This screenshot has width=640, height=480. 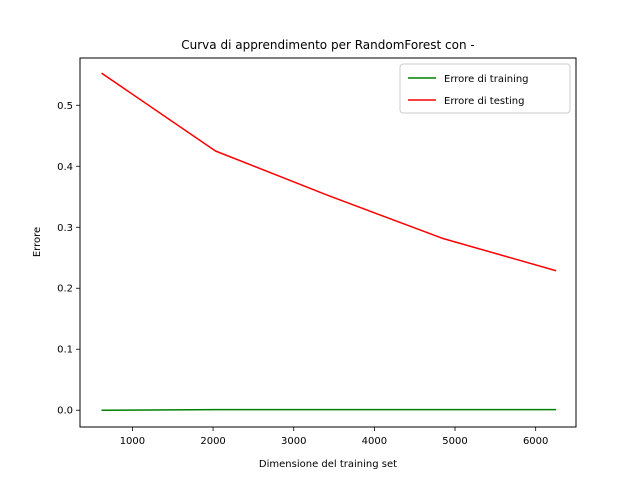 I want to click on x-tick-label: 3000, so click(x=293, y=441).